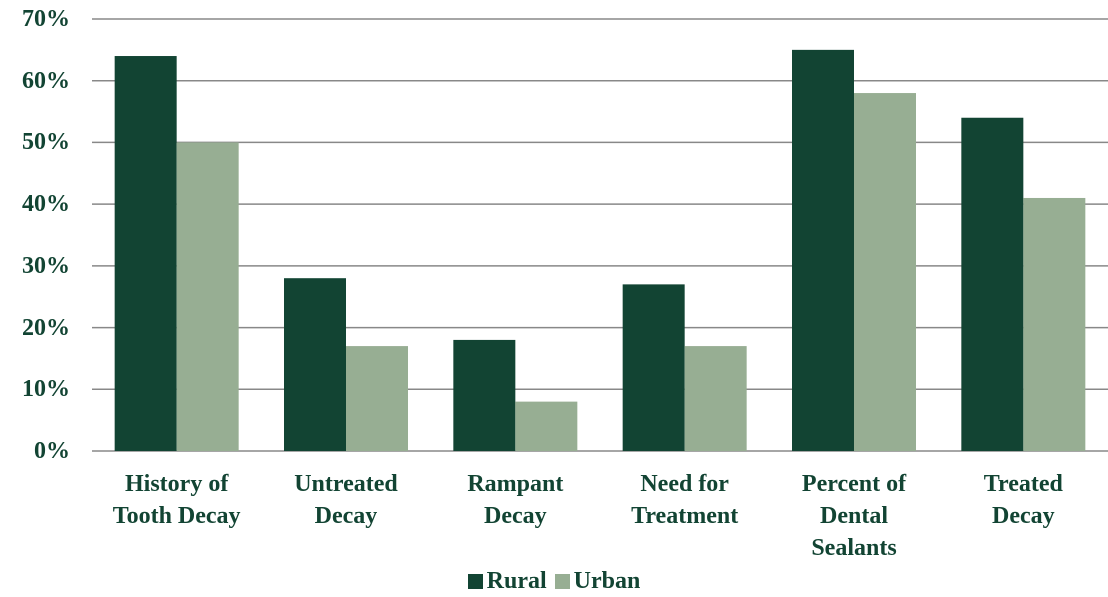 The image size is (1108, 597). What do you see at coordinates (516, 581) in the screenshot?
I see `legend-label: Rural` at bounding box center [516, 581].